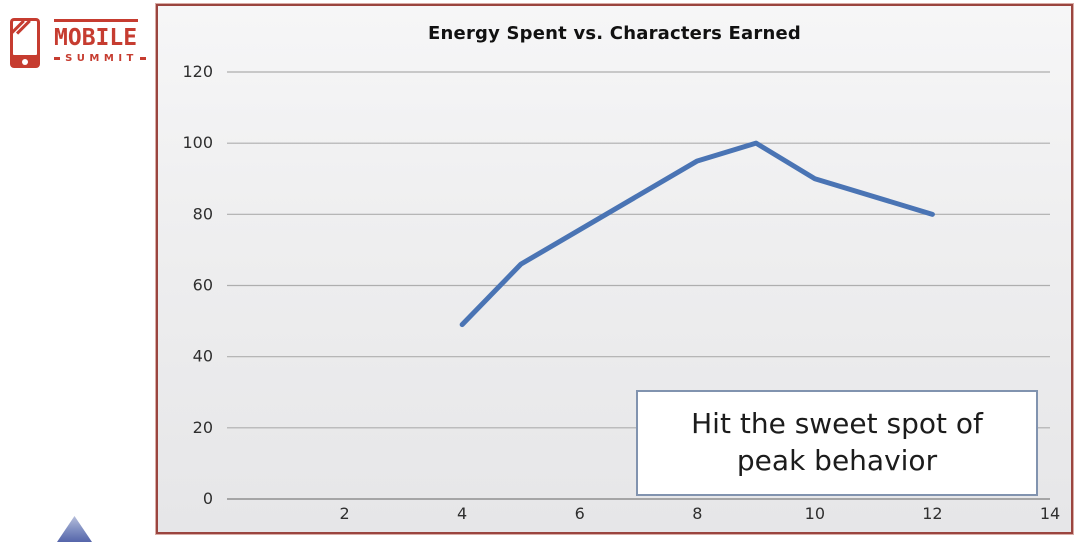 The width and height of the screenshot is (1080, 542). I want to click on logo-text: MOBILE SUMMIT, so click(100, 41).